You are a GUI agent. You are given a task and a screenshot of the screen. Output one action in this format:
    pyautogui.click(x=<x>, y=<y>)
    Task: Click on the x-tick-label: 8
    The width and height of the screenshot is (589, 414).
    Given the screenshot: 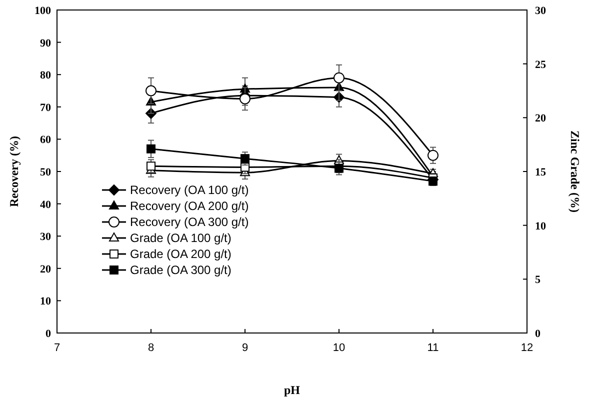 What is the action you would take?
    pyautogui.click(x=151, y=348)
    